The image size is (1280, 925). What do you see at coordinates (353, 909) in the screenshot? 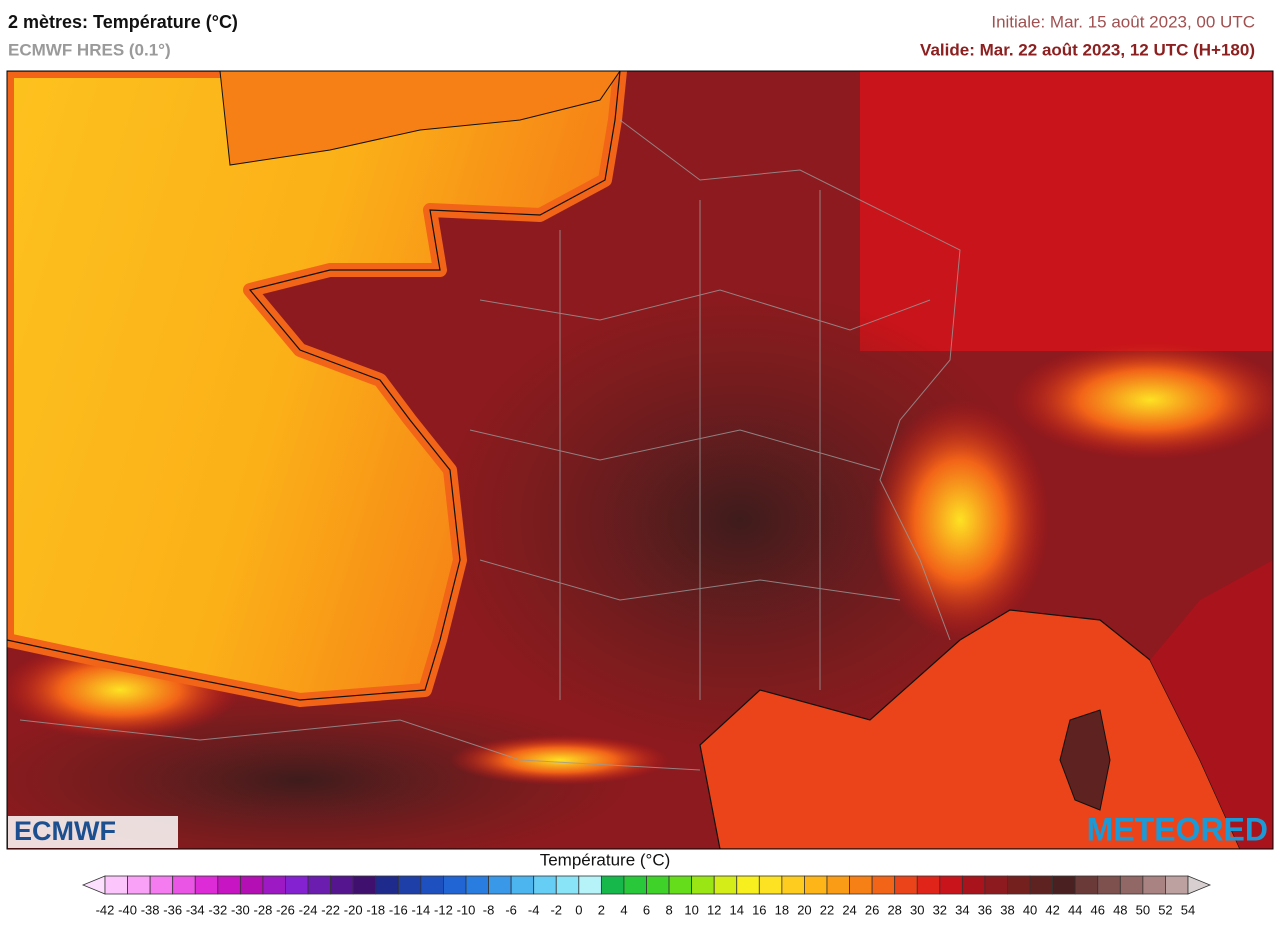
I see `colorbar-tick-label: -20` at bounding box center [353, 909].